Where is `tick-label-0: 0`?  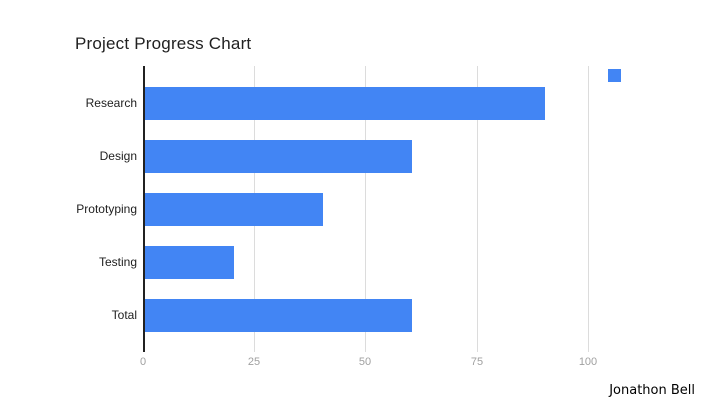
tick-label-0: 0 is located at coordinates (143, 362).